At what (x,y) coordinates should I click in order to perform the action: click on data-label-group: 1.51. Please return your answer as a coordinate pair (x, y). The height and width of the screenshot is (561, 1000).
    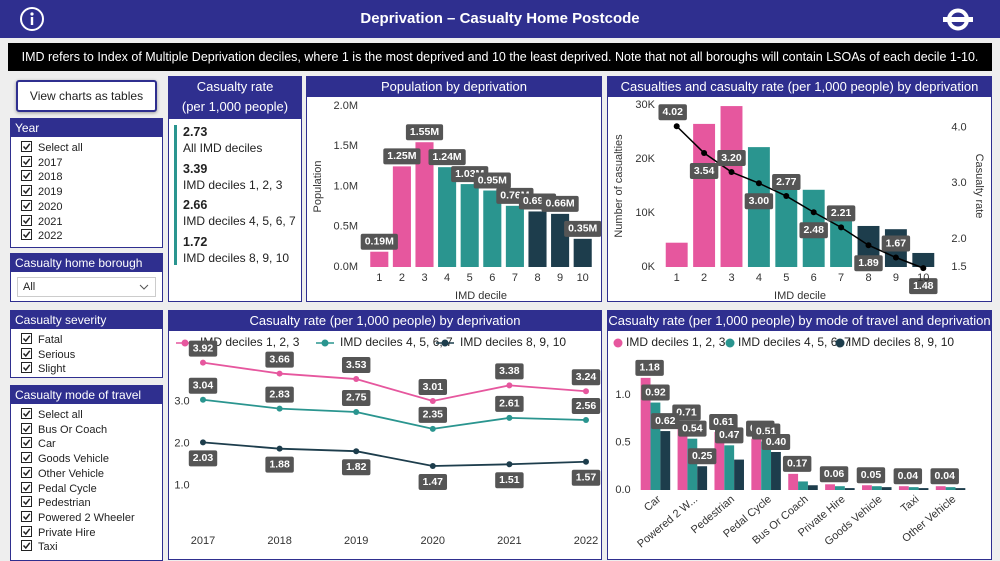
    Looking at the image, I should click on (509, 480).